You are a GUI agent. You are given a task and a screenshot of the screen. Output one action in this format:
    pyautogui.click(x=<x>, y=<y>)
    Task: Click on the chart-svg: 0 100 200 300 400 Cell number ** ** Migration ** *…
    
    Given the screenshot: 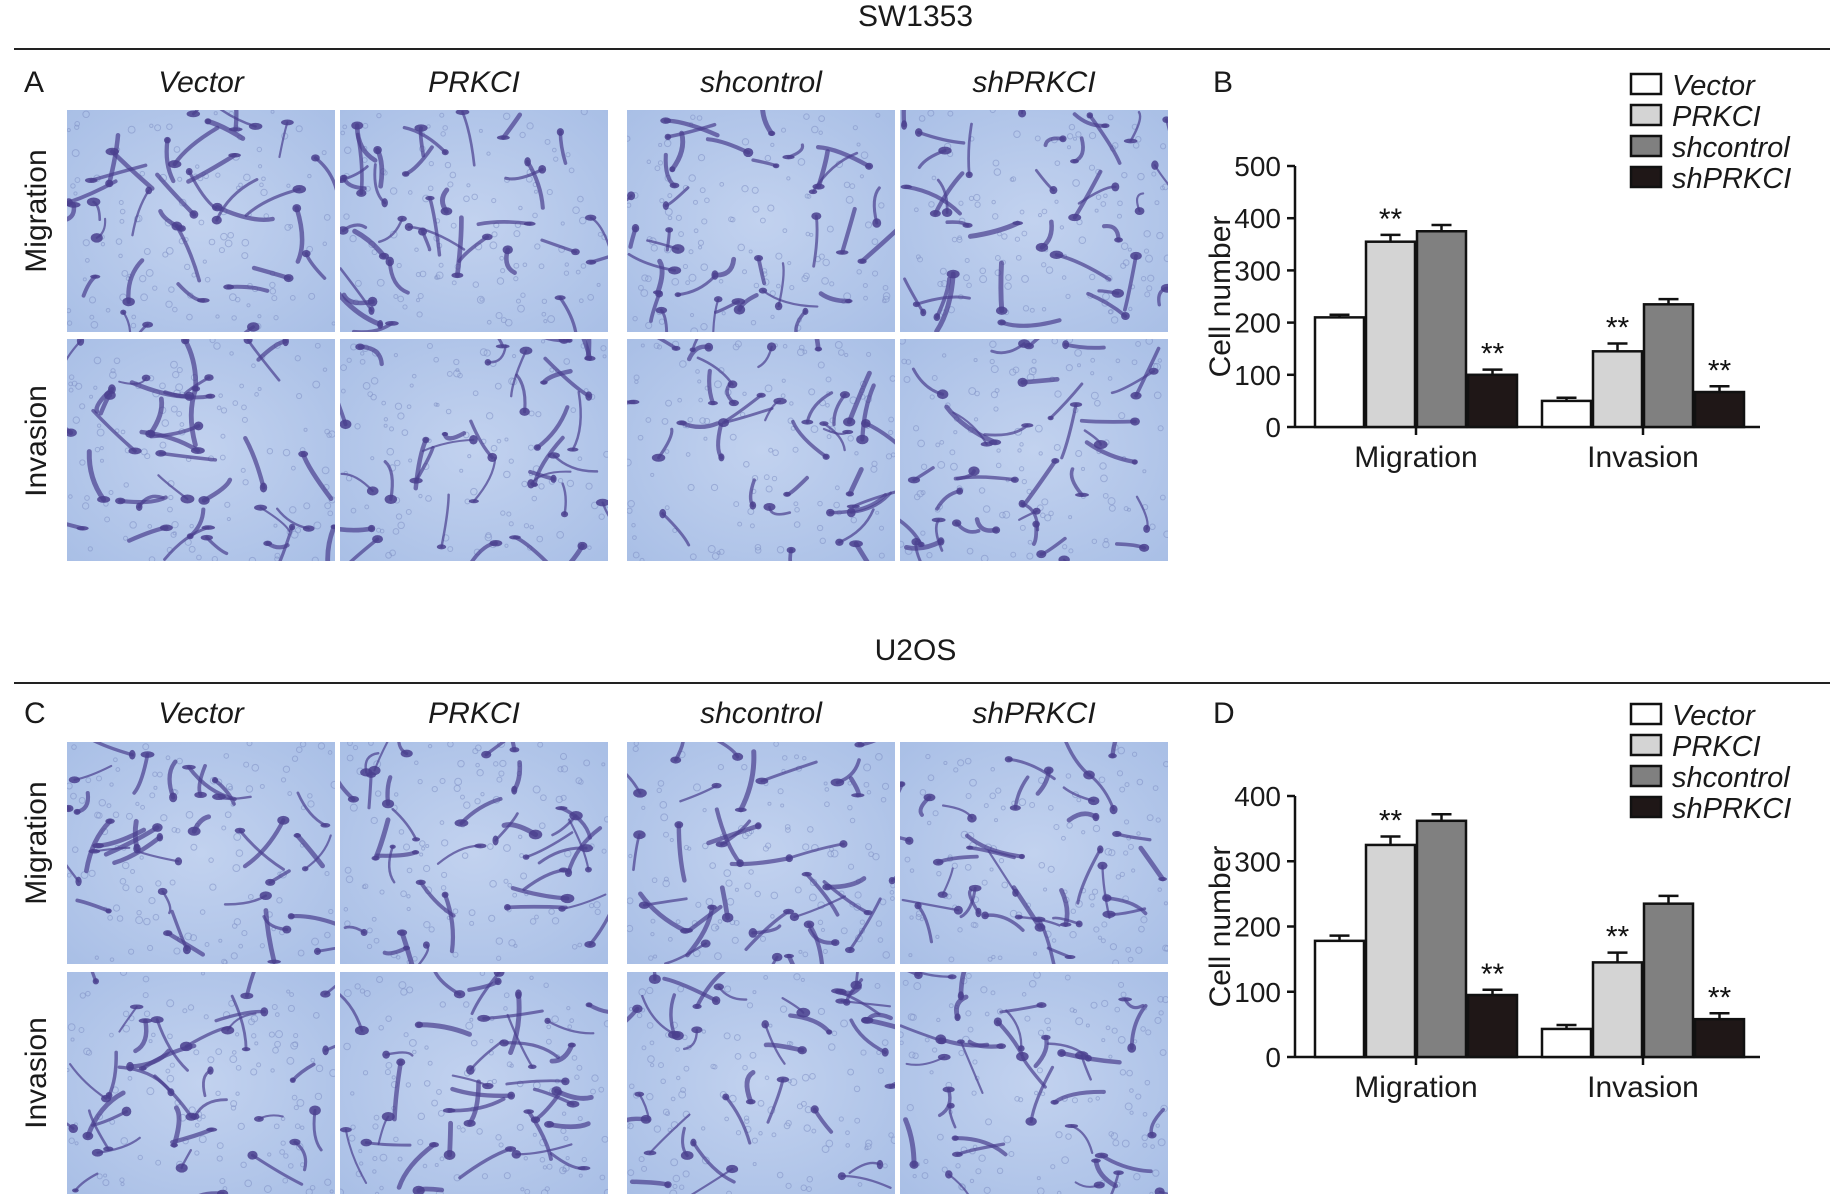 What is the action you would take?
    pyautogui.click(x=1497, y=902)
    